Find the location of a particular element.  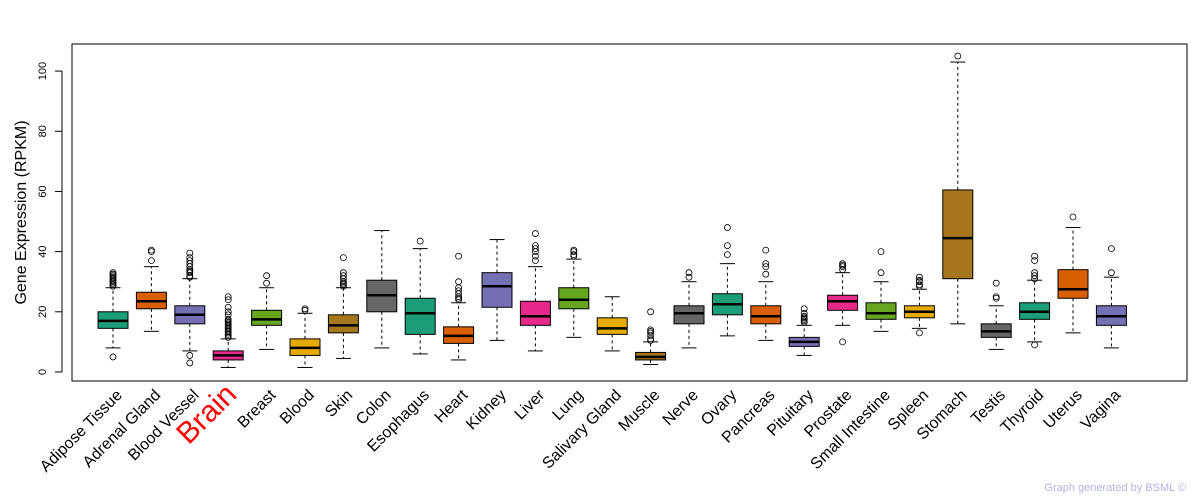

credit-text: Graph generated by BSML © is located at coordinates (1115, 488).